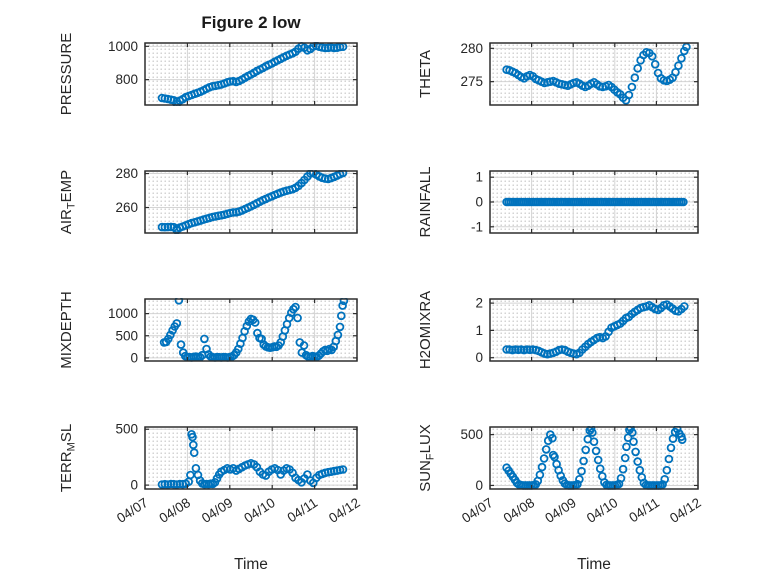 This screenshot has height=583, width=778. I want to click on ylabel-subscript: T, so click(72, 205).